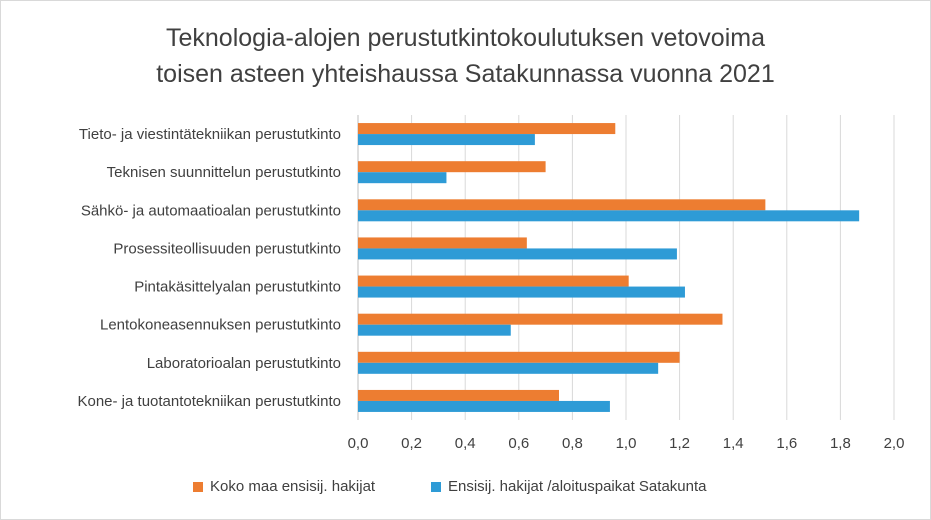 The height and width of the screenshot is (520, 931). What do you see at coordinates (224, 172) in the screenshot?
I see `category-label: Teknisen suunnittelun perustutkinto` at bounding box center [224, 172].